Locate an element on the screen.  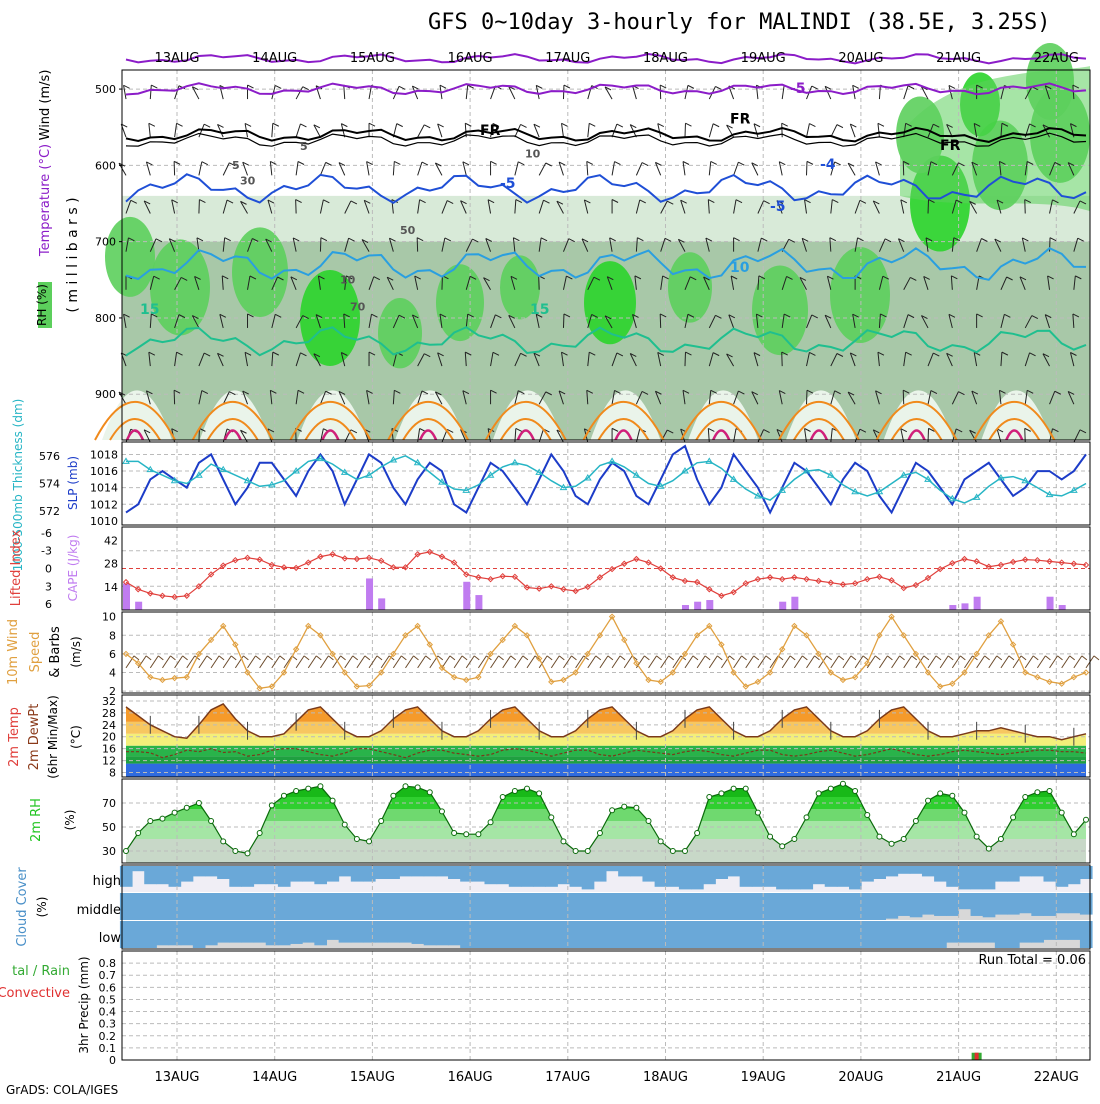
precip-ytick-0.5: 0.5 is located at coordinates (108, 999).